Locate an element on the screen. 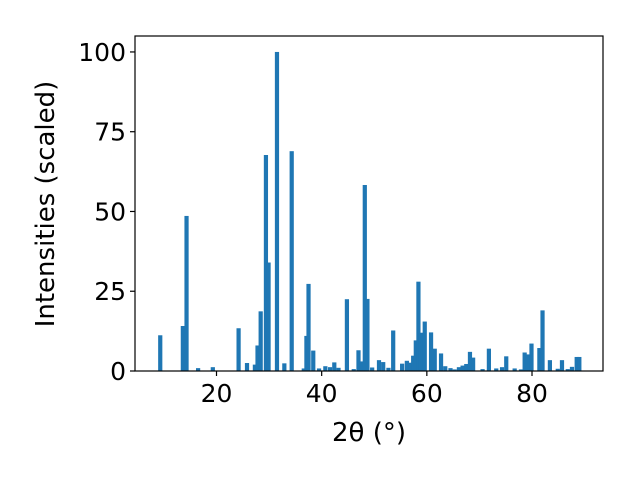  x-tick-label: 80 is located at coordinates (532, 393).